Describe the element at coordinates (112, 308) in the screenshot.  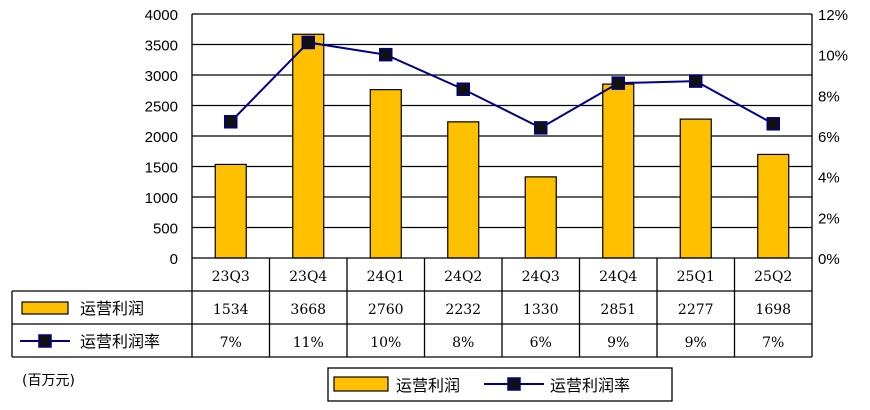
I see `row-header-operating-profit: 运营利润` at that location.